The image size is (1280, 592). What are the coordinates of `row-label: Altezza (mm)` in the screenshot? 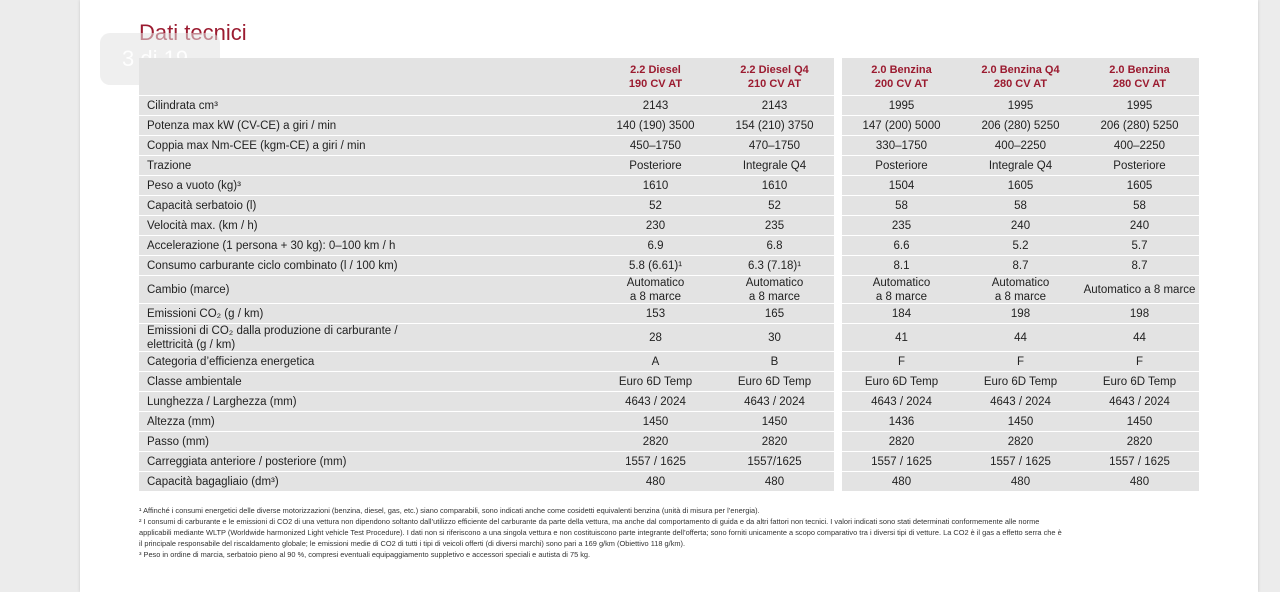 It's located at (367, 421).